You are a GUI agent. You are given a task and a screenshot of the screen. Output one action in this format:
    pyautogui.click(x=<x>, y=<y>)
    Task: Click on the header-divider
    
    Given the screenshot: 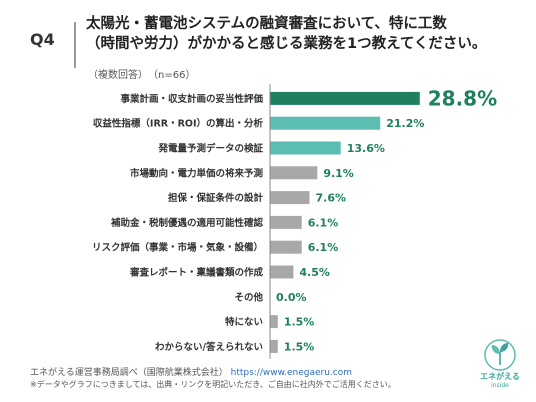 What is the action you would take?
    pyautogui.click(x=75, y=45)
    